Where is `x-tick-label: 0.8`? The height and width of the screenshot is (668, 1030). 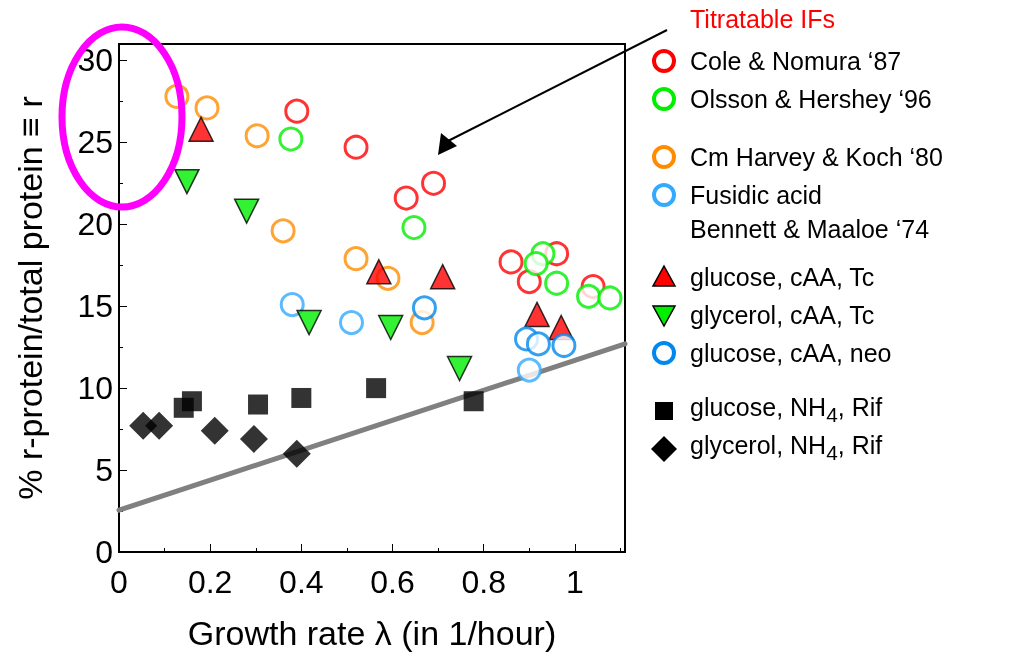
x-tick-label: 0.8 is located at coordinates (483, 582).